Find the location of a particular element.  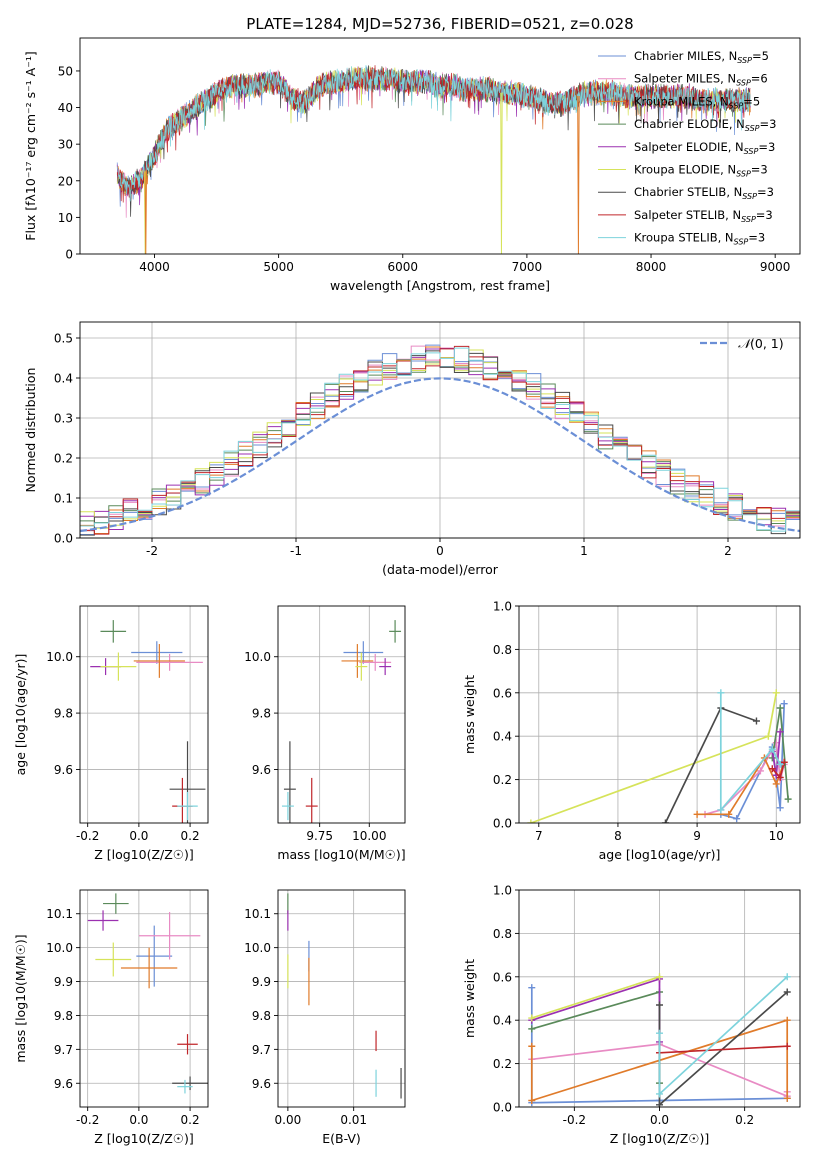

y-tick-label: 0.6 is located at coordinates (502, 977).